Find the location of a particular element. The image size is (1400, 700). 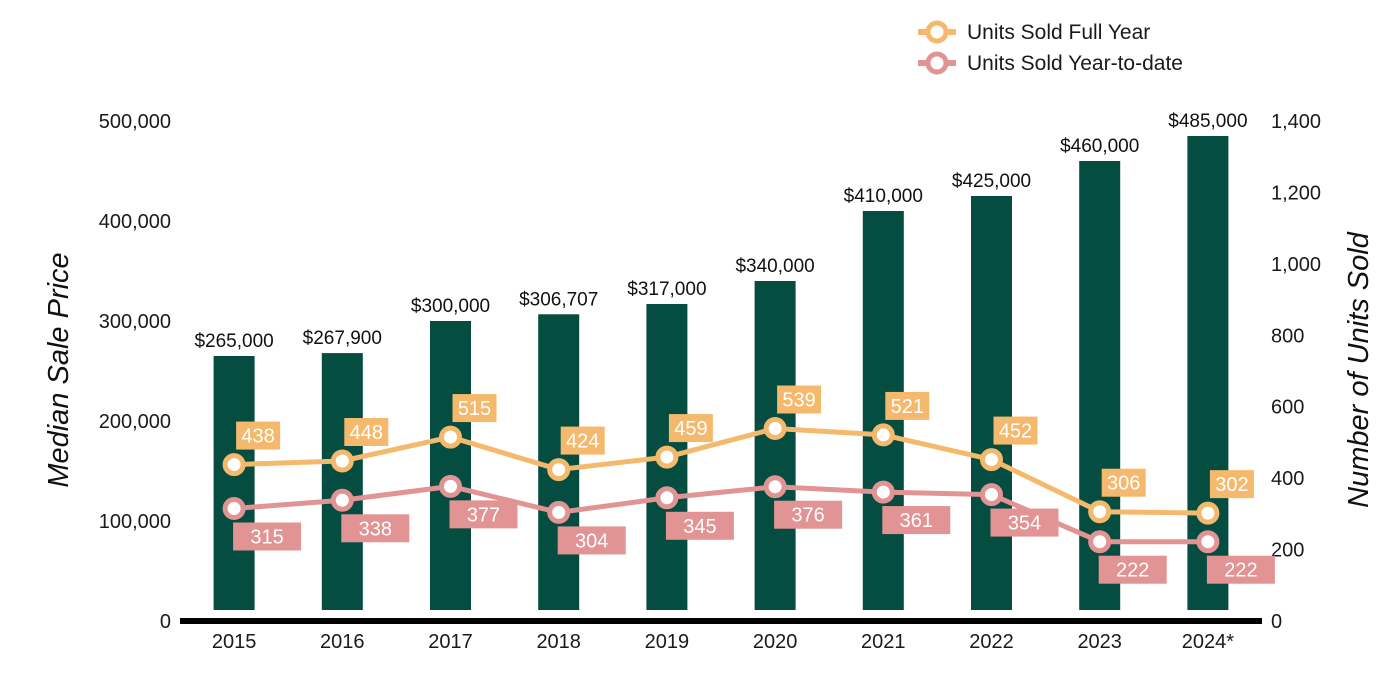

bar-value-label: $485,000 is located at coordinates (1207, 121).